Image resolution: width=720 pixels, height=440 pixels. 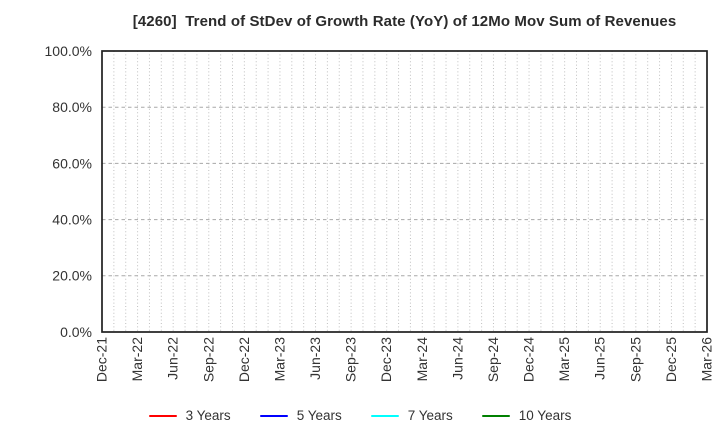 I want to click on y-tick-label: 0.0%, so click(x=76, y=332).